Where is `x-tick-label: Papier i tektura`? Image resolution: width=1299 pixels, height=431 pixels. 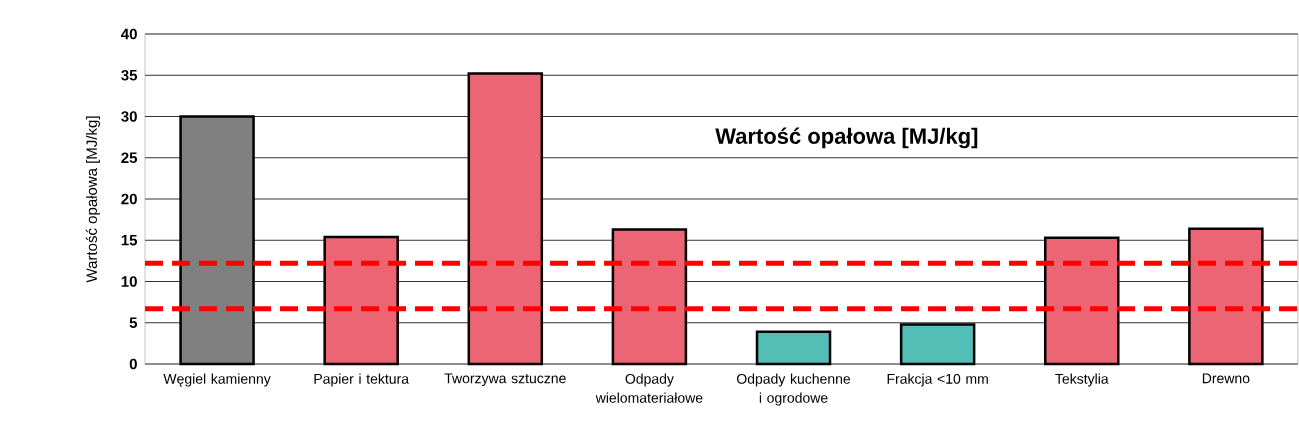
x-tick-label: Papier i tektura is located at coordinates (362, 380).